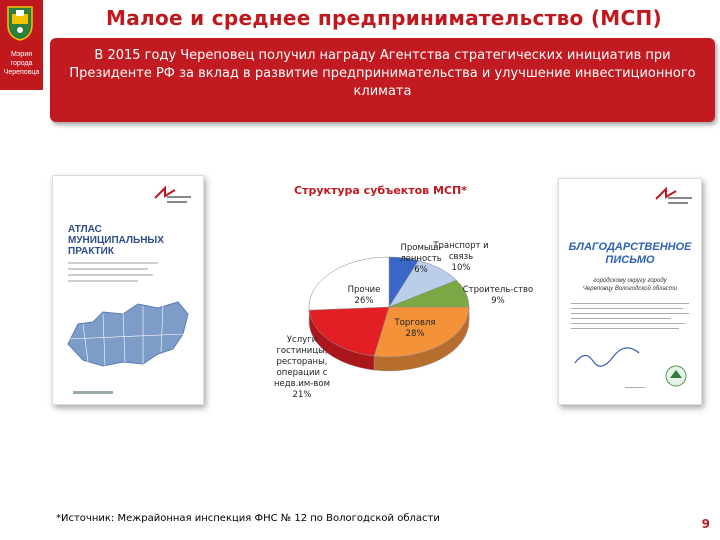 This screenshot has width=720, height=540. I want to click on pie-label-value: 10%, so click(461, 268).